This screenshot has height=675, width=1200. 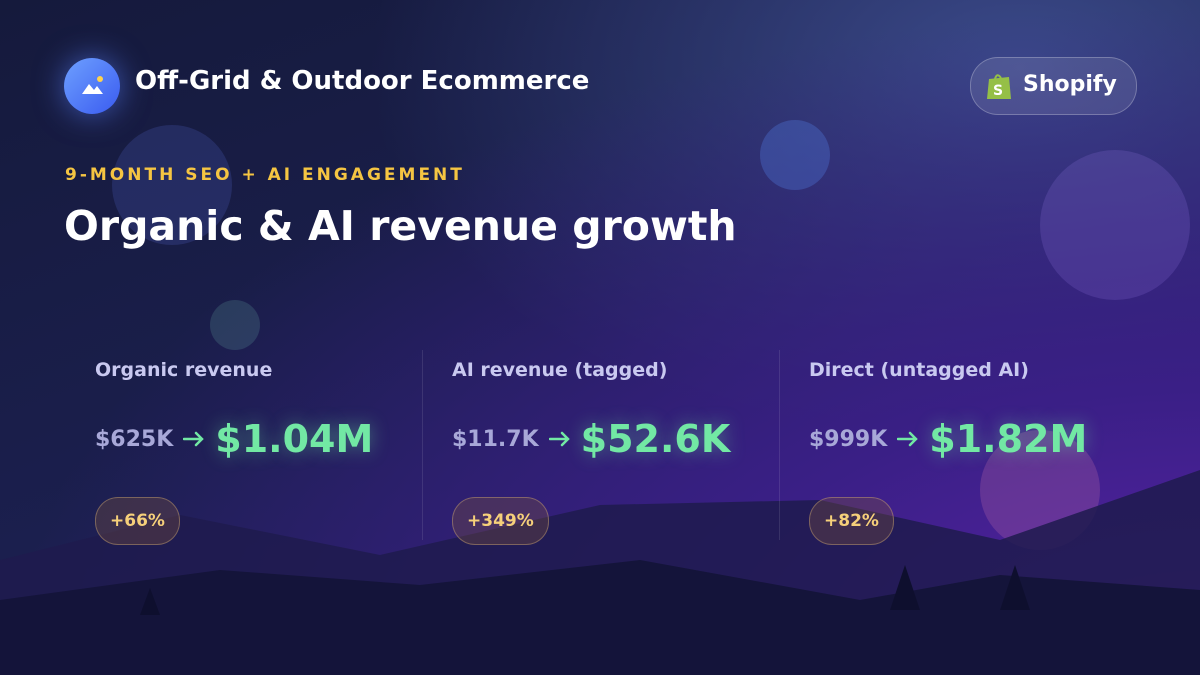 What do you see at coordinates (134, 439) in the screenshot?
I see `before-value: $625K` at bounding box center [134, 439].